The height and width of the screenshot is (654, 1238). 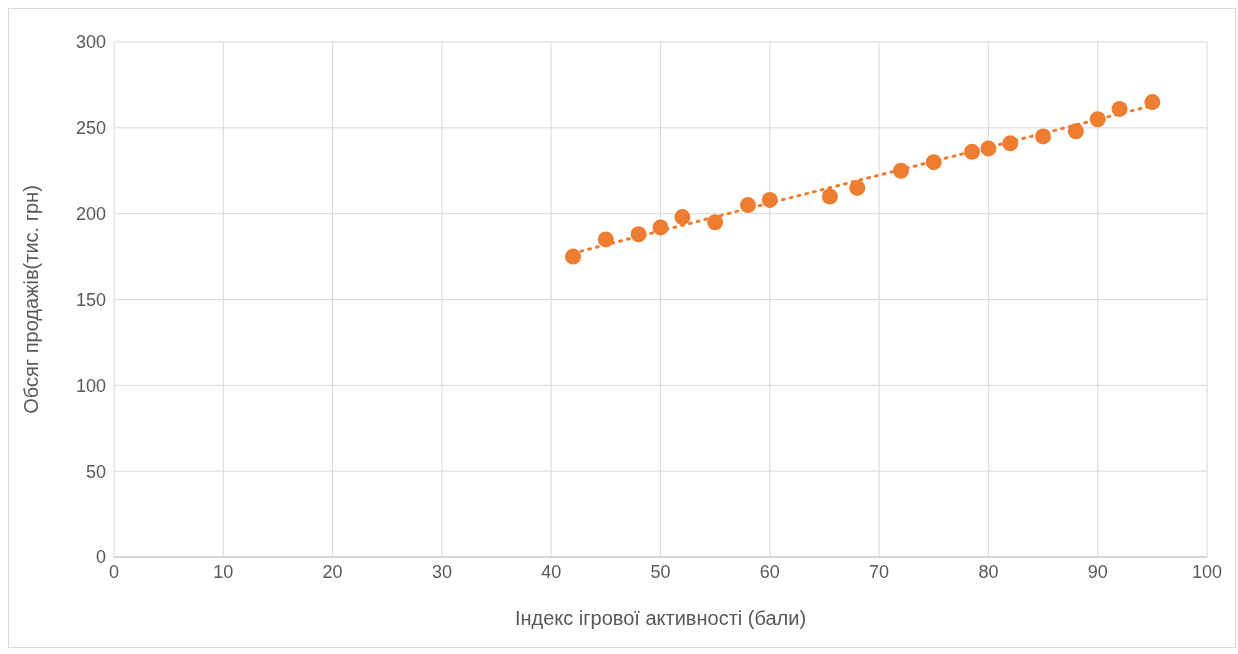 What do you see at coordinates (223, 571) in the screenshot?
I see `x-tick-label: 10` at bounding box center [223, 571].